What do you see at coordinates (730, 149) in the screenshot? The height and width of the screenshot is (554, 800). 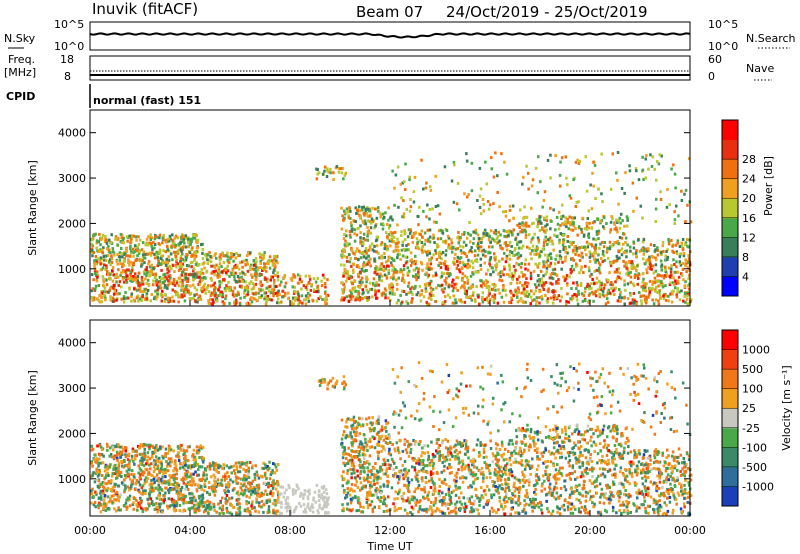 I see `colorbar-swatch` at bounding box center [730, 149].